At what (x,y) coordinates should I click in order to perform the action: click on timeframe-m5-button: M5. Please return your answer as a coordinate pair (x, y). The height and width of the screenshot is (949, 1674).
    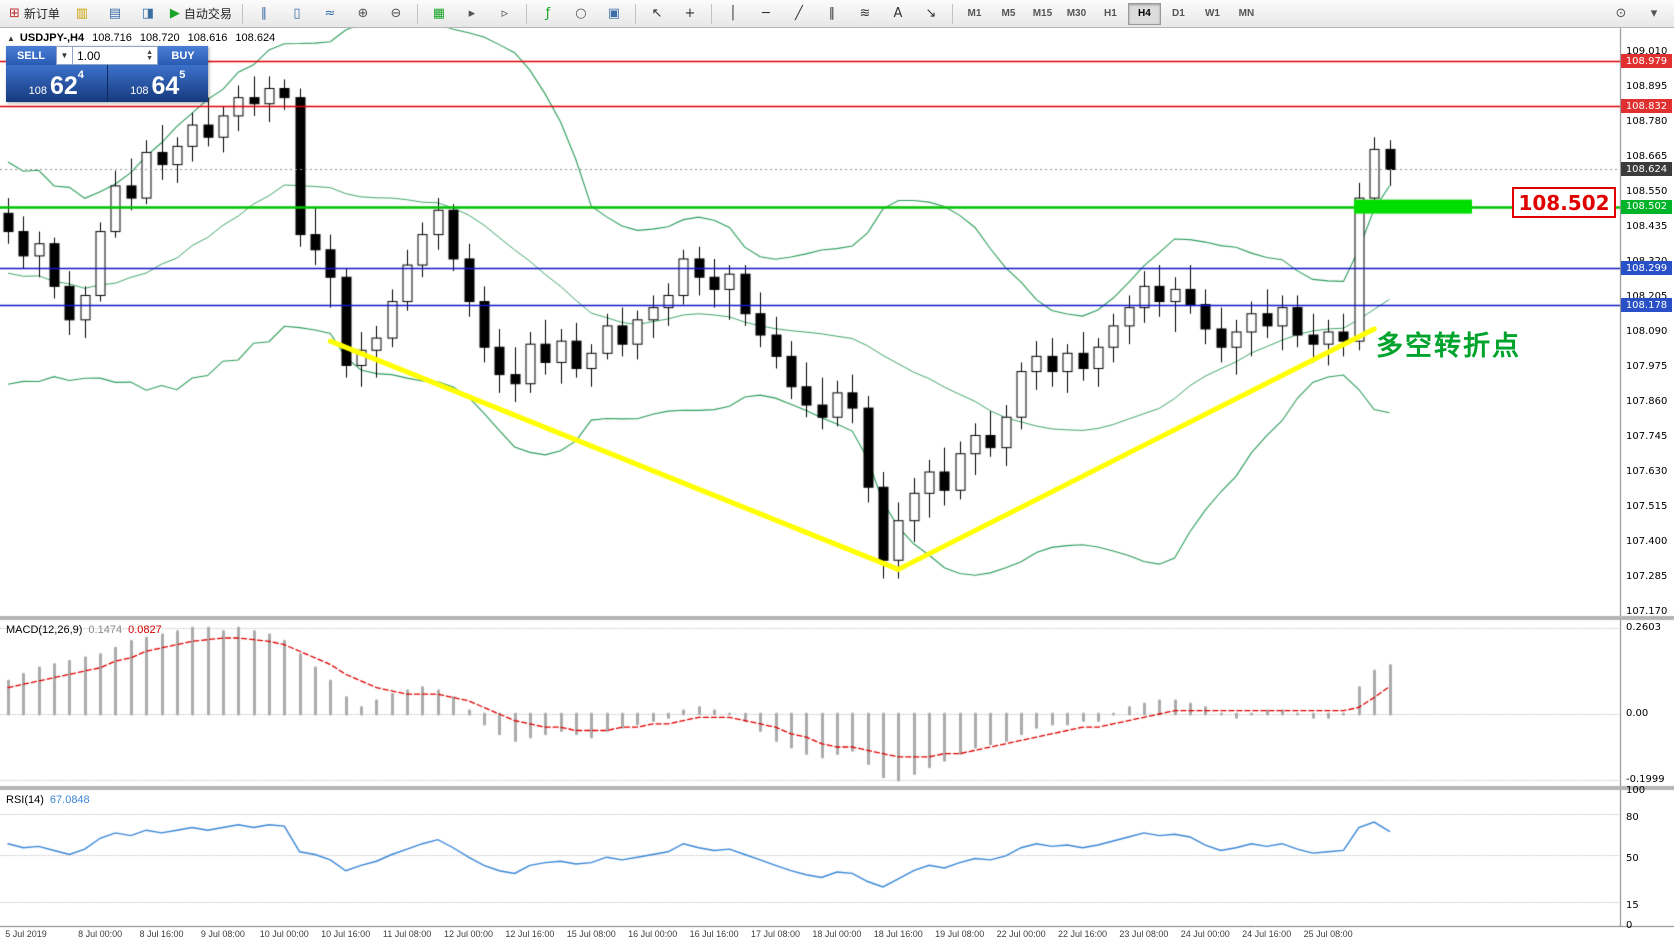
    Looking at the image, I should click on (1008, 13).